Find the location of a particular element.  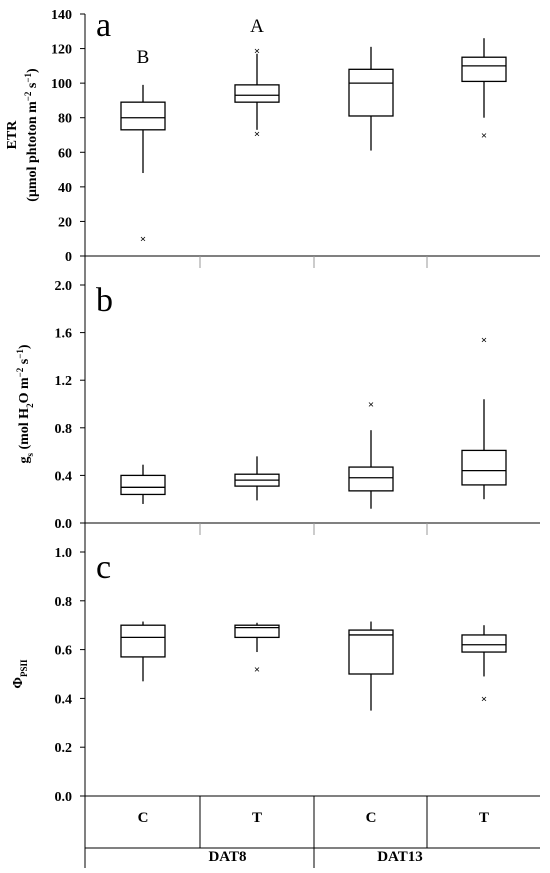

panel-letter: c is located at coordinates (103, 567).